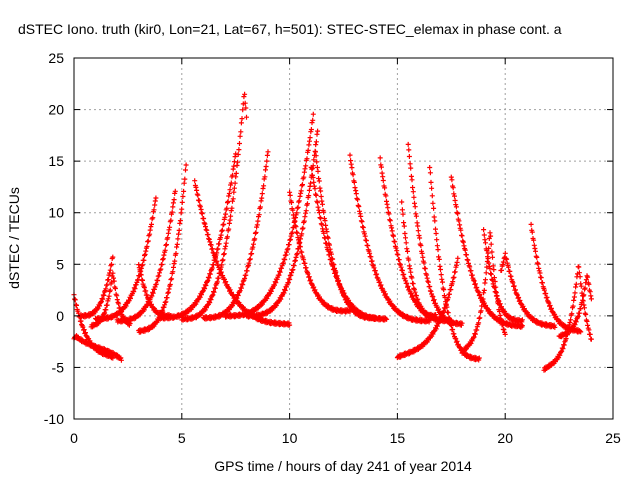 This screenshot has height=480, width=640. What do you see at coordinates (74, 438) in the screenshot?
I see `x-tick-label: 0` at bounding box center [74, 438].